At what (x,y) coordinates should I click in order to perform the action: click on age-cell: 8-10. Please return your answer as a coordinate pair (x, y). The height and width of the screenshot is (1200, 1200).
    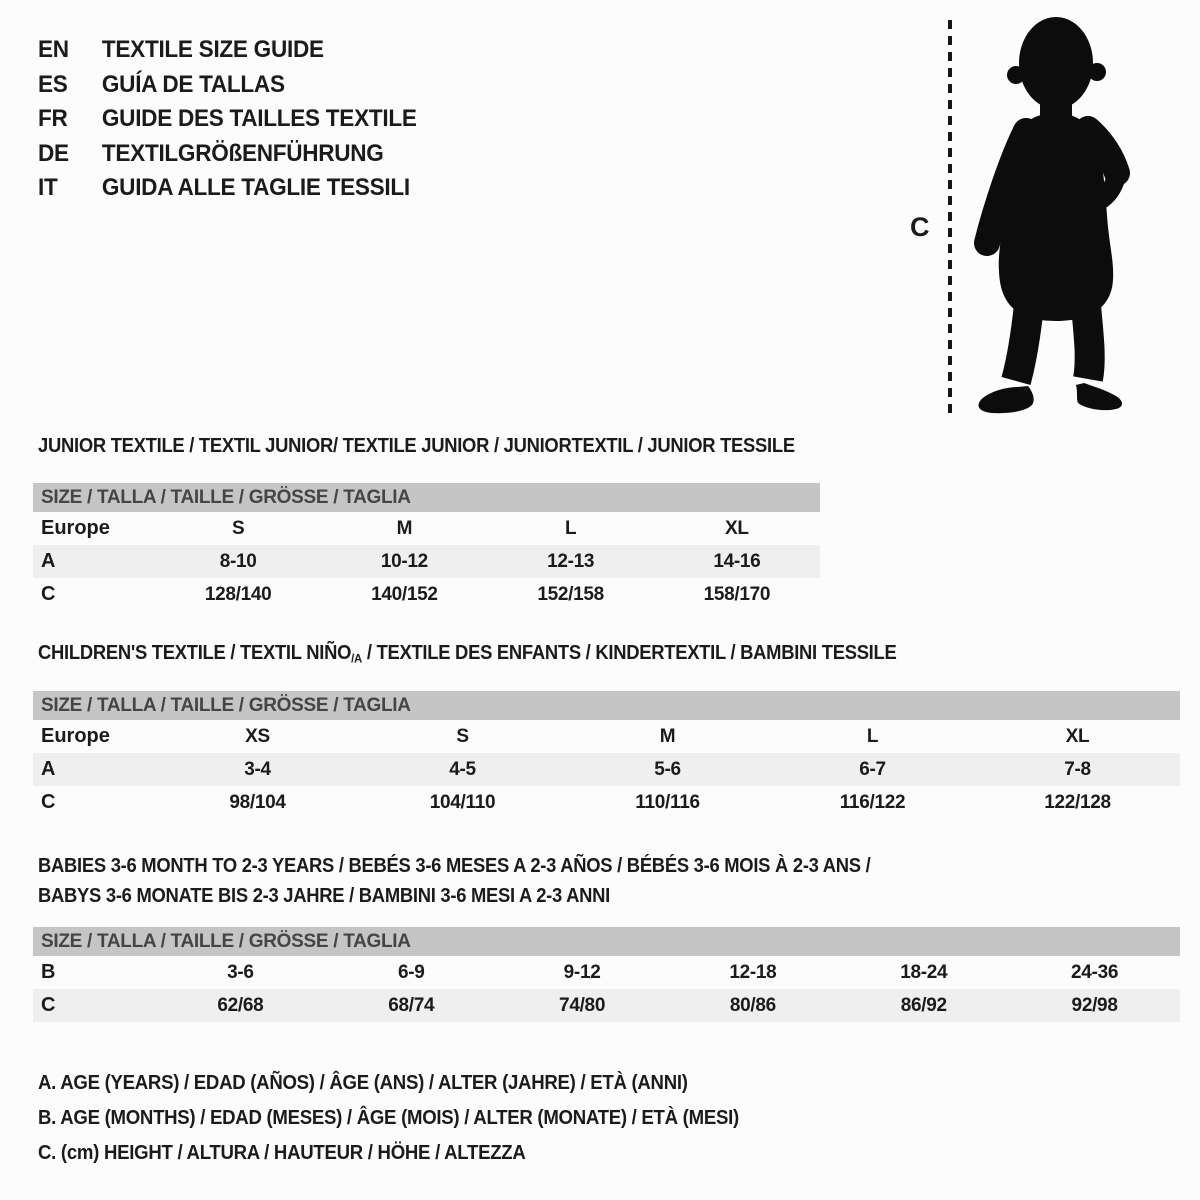
    Looking at the image, I should click on (238, 561).